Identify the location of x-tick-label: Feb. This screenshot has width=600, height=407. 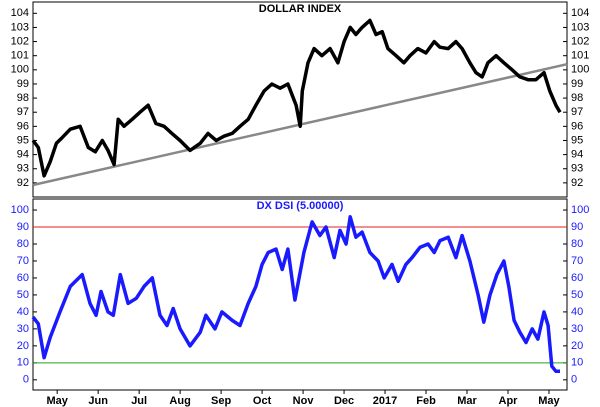
(426, 401).